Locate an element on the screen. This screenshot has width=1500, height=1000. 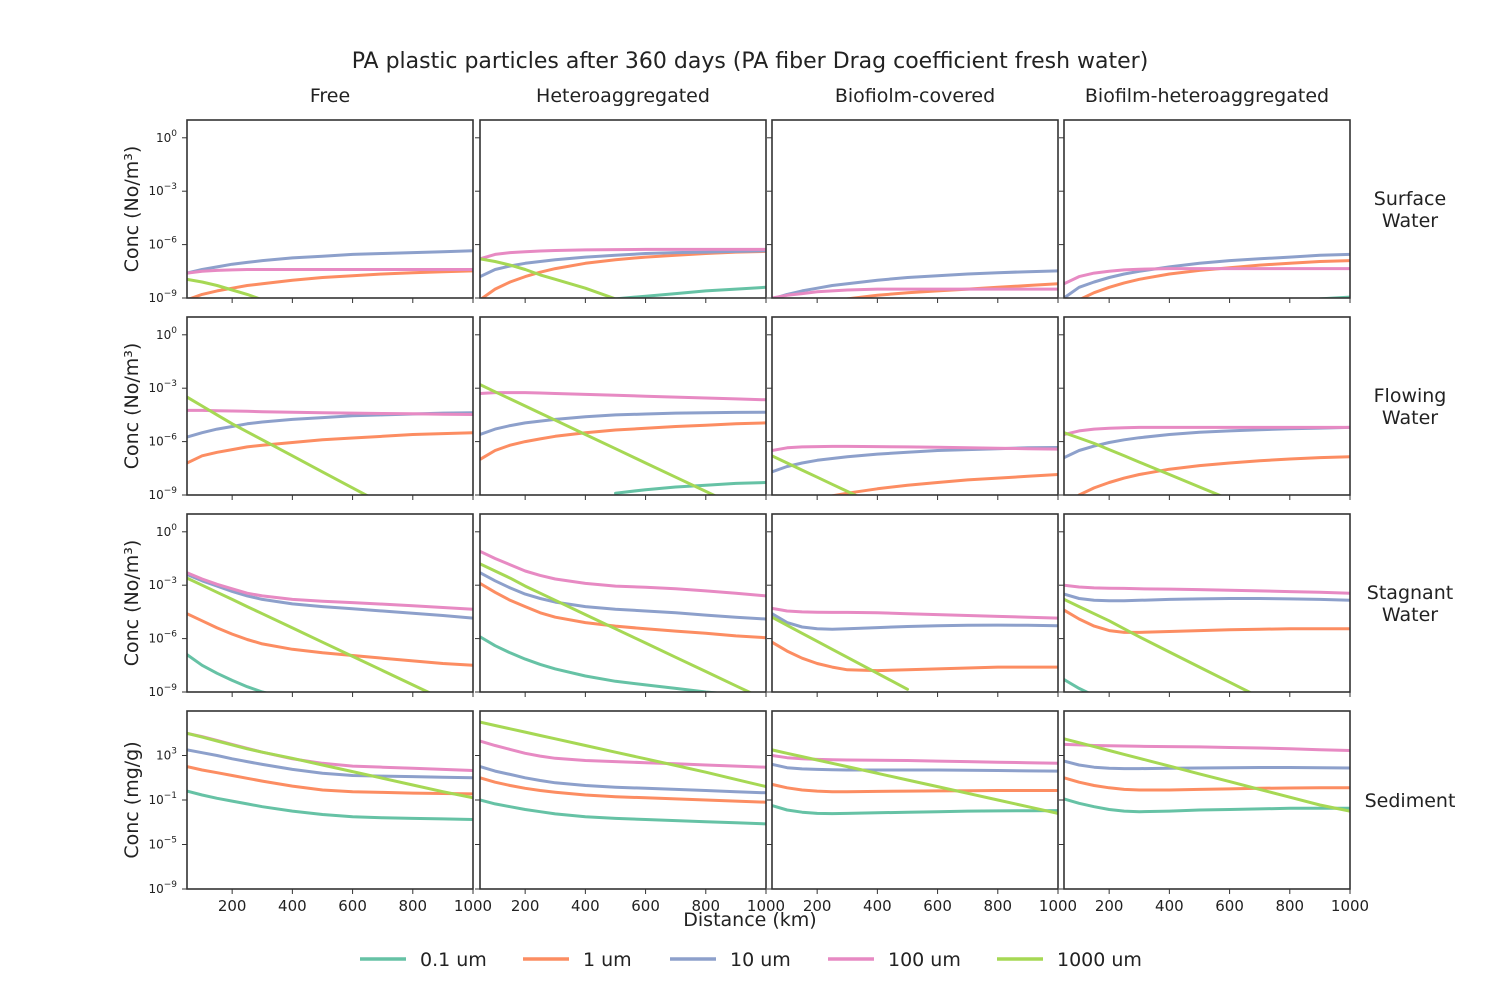
y-axis-label: Conc (mg/g) is located at coordinates (132, 799).